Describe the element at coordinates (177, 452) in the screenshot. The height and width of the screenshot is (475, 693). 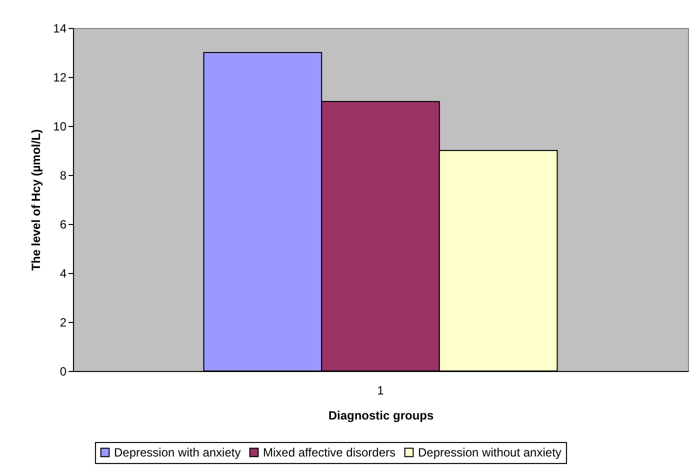
I see `legend-label: Depression with anxiety` at that location.